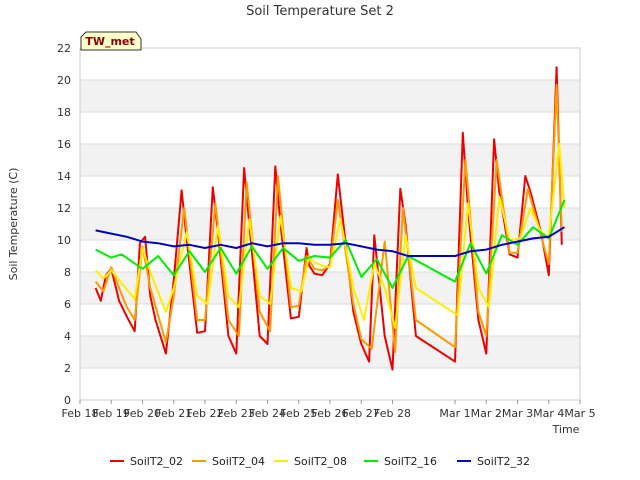 The image size is (640, 480). Describe the element at coordinates (64, 224) in the screenshot. I see `y-axis: 0 2 4 6 8 10 12 14 16 18 20 22` at that location.